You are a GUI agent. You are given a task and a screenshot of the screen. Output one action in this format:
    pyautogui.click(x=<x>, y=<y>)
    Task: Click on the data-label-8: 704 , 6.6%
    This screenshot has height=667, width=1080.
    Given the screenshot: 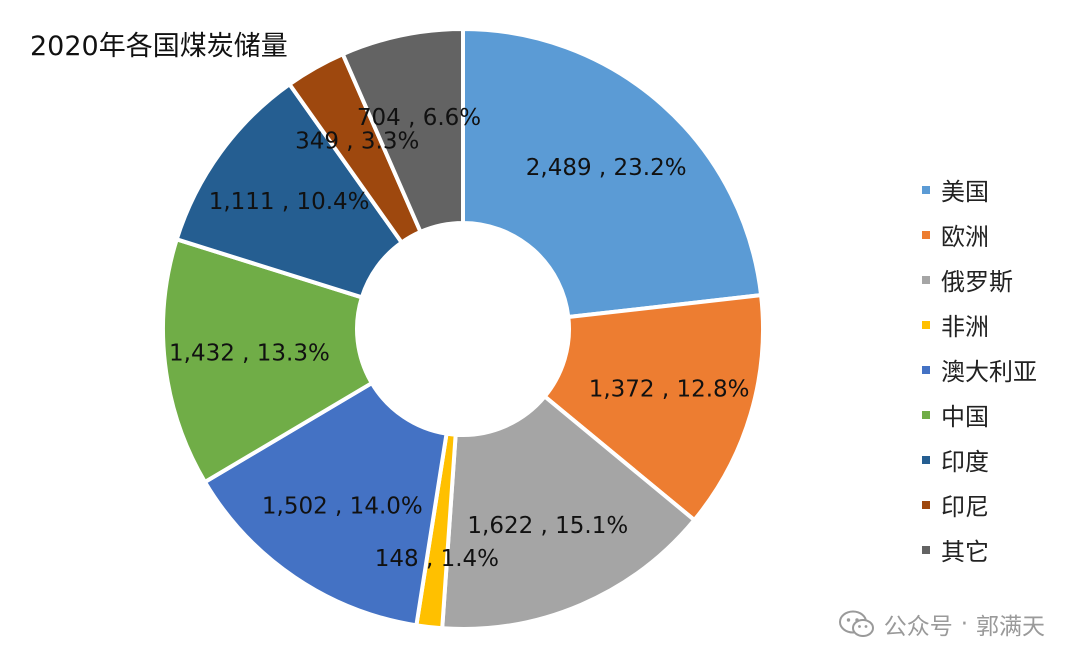 What is the action you would take?
    pyautogui.click(x=419, y=118)
    